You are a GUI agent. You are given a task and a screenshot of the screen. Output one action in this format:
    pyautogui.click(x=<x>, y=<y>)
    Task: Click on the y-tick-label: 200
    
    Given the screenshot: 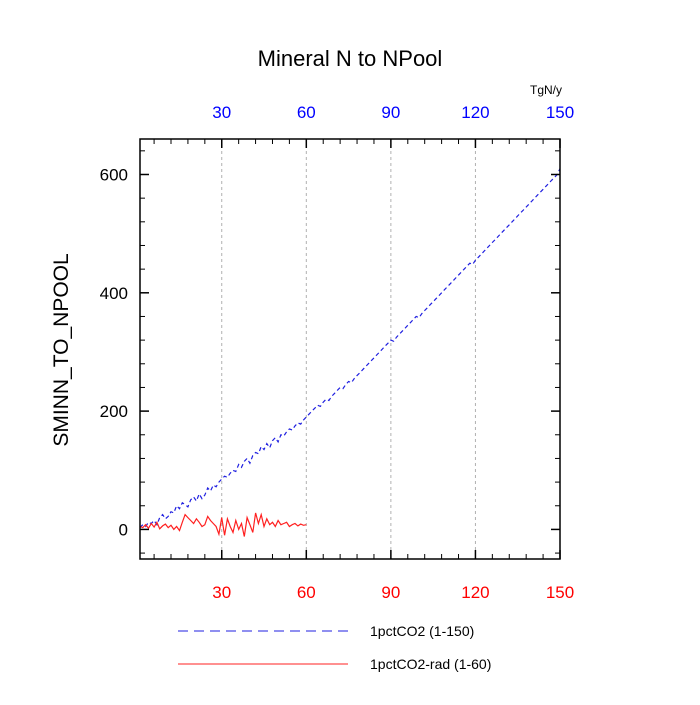 What is the action you would take?
    pyautogui.click(x=114, y=411)
    